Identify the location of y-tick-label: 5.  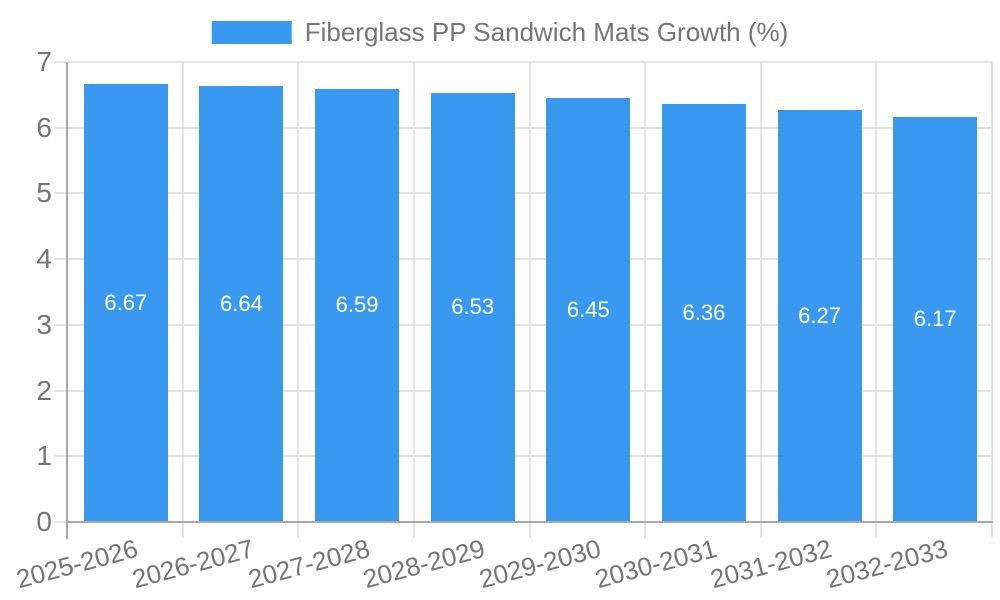
(44, 193).